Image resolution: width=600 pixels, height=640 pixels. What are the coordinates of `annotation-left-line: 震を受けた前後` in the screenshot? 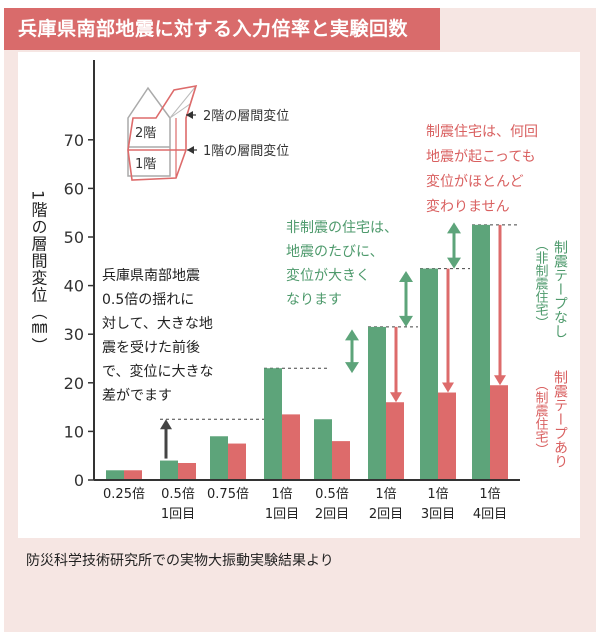 It's located at (151, 347).